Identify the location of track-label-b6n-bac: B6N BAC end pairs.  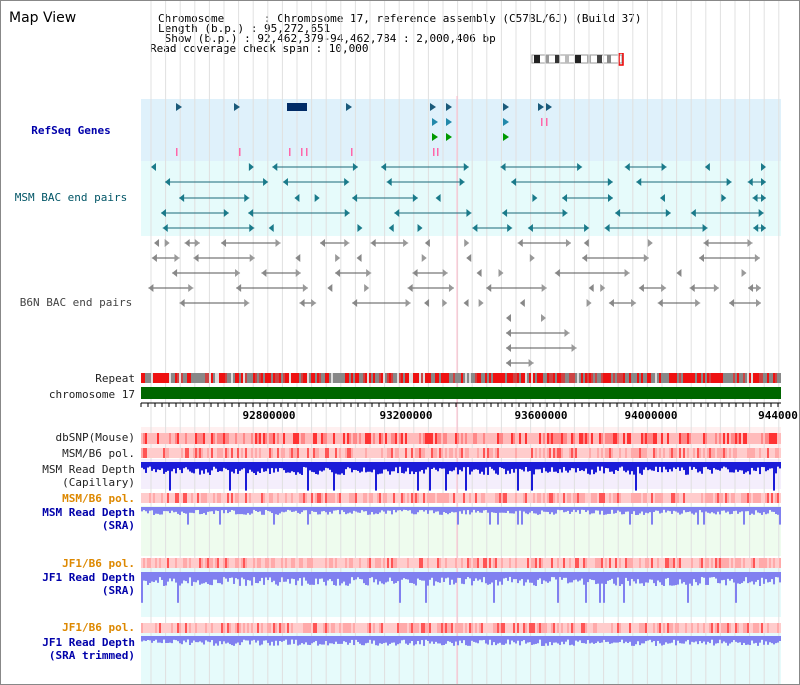
(76, 302).